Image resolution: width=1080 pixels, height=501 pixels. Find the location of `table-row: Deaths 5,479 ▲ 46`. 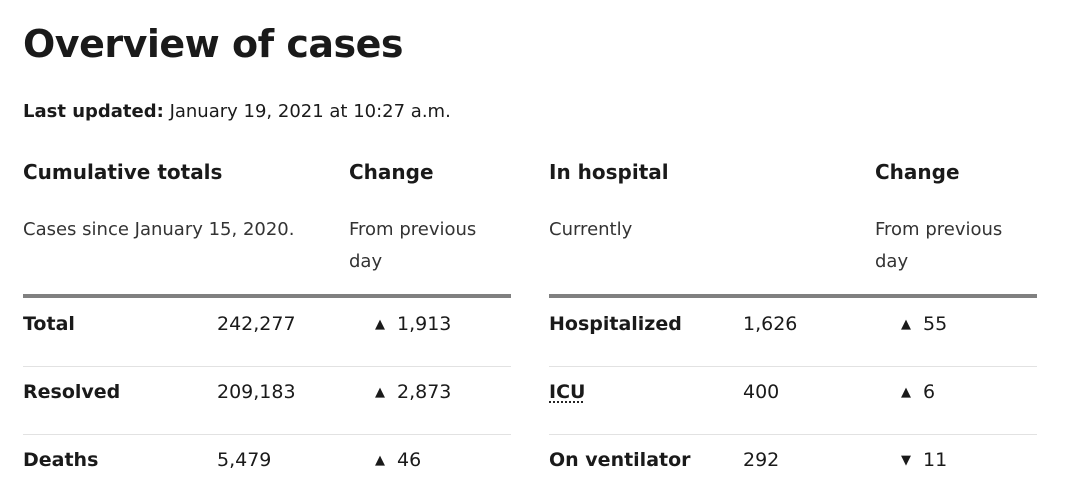

table-row: Deaths 5,479 ▲ 46 is located at coordinates (267, 468).